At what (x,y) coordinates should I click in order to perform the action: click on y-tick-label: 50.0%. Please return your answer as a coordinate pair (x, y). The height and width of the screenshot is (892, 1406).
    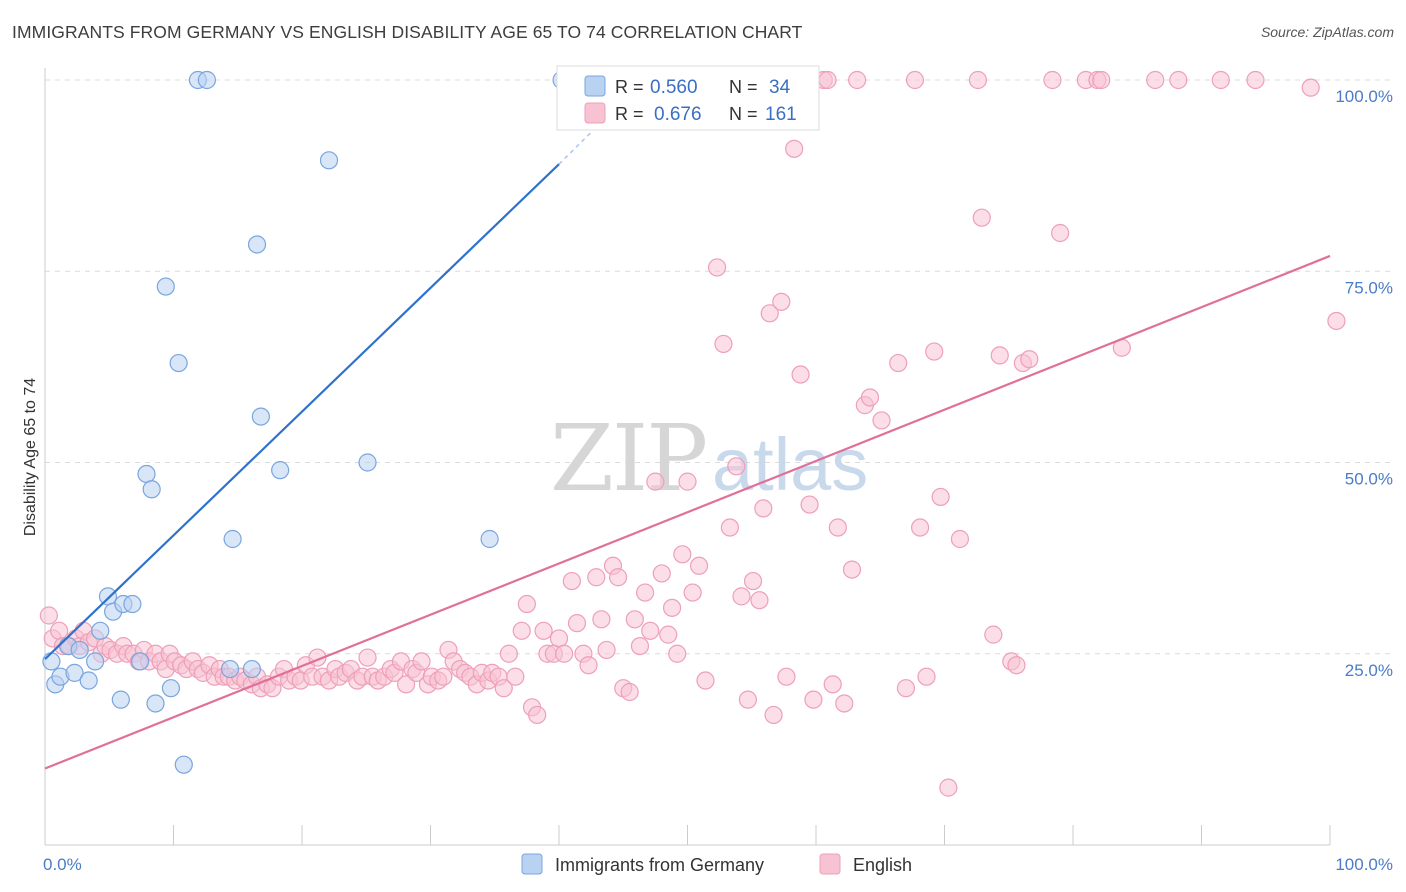
    Looking at the image, I should click on (1369, 479).